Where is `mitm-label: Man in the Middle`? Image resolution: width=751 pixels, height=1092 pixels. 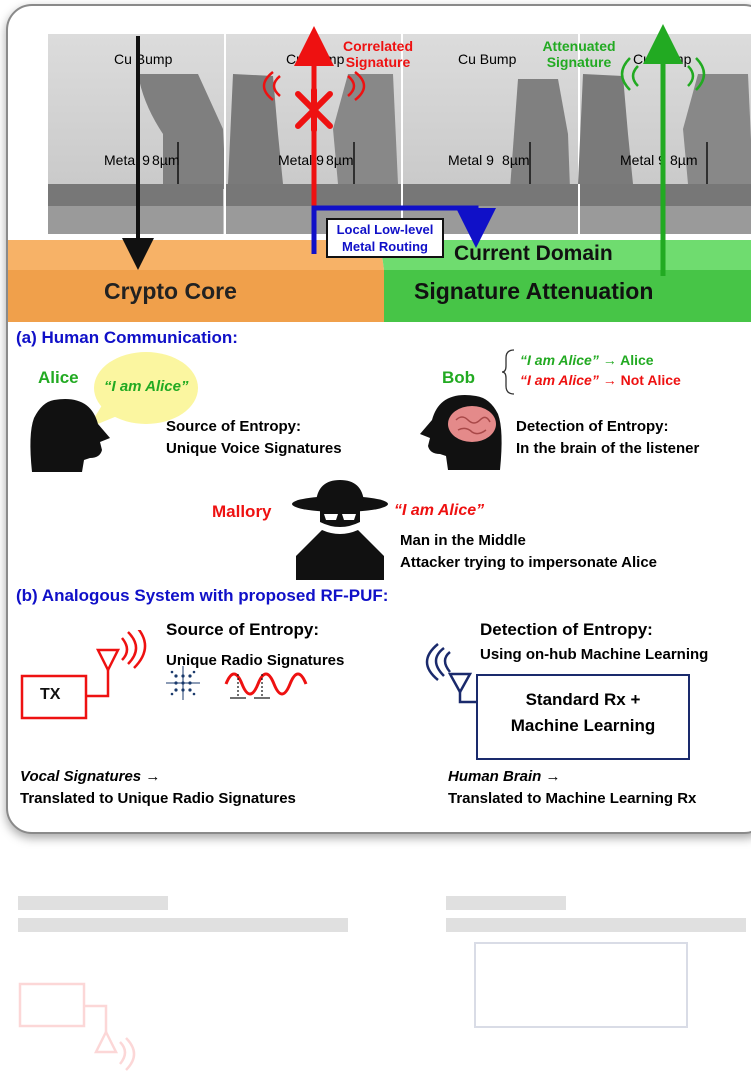
mitm-label: Man in the Middle is located at coordinates (463, 540).